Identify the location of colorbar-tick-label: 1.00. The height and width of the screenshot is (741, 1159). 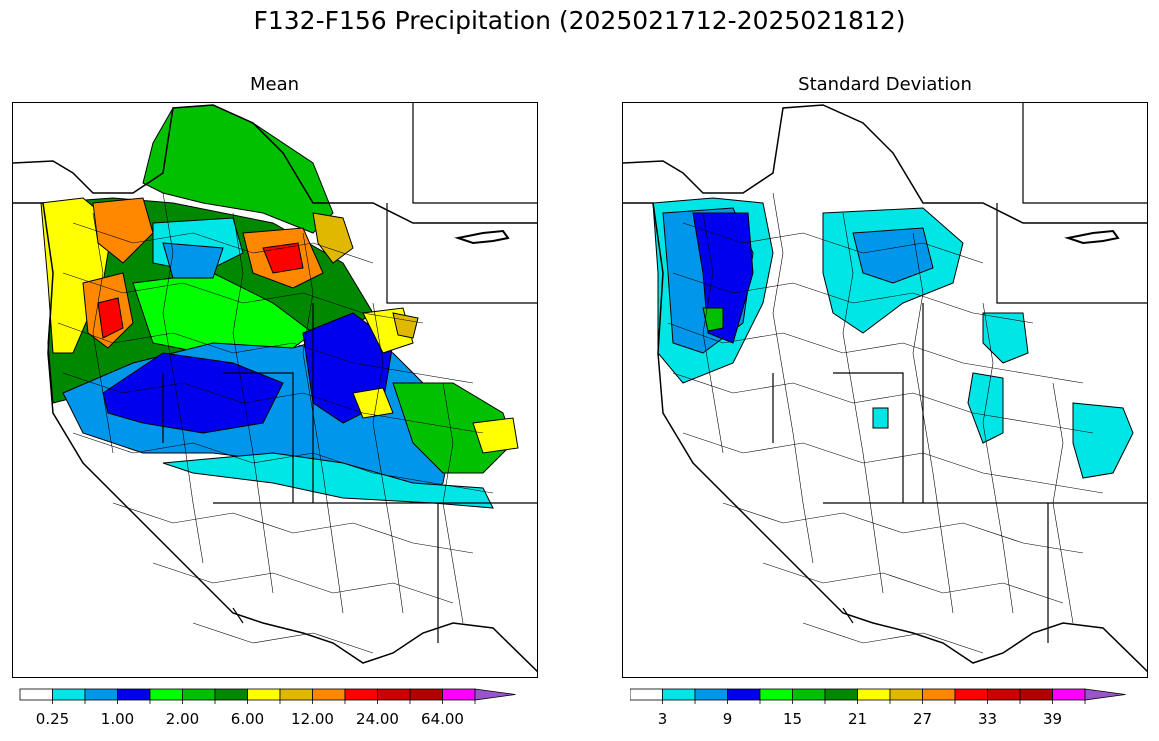
(117, 719).